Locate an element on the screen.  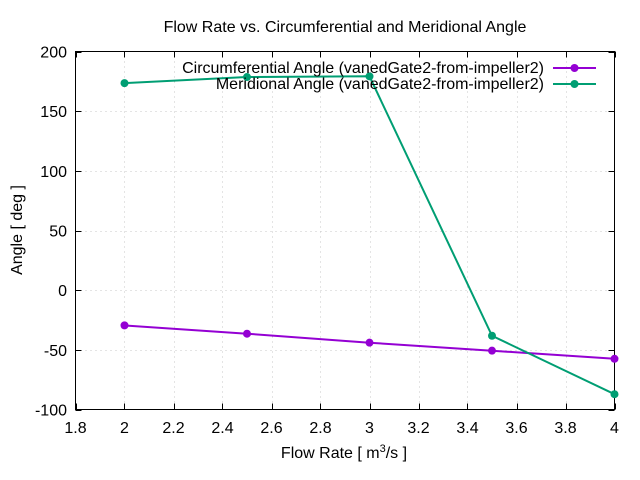
y-axis-label: Angle [ deg ] is located at coordinates (17, 230).